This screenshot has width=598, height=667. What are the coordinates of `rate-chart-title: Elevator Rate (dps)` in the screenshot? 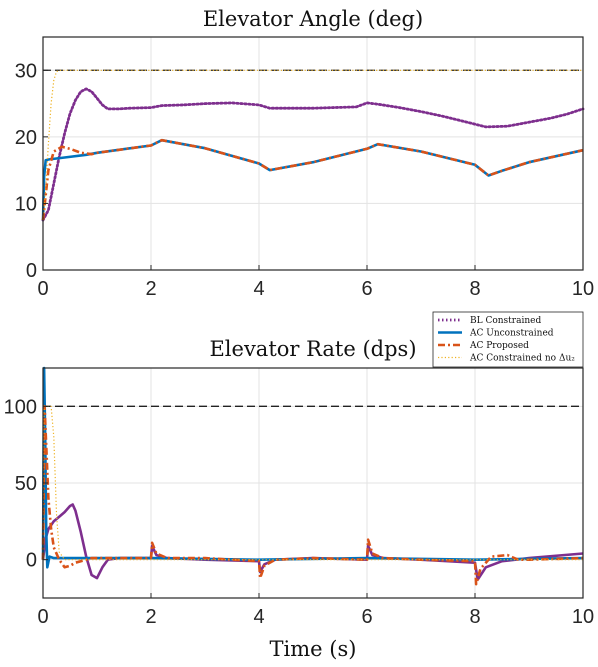 It's located at (312, 349).